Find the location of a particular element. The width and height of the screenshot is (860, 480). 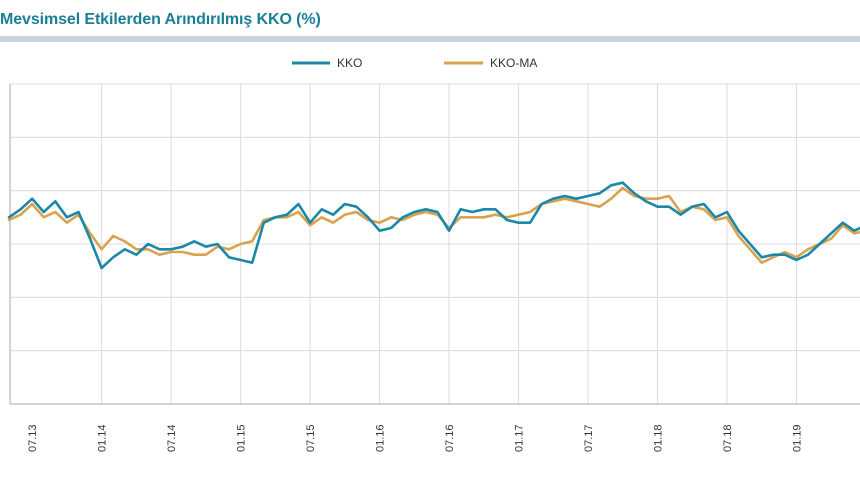

x-tick-label: 01.16 is located at coordinates (381, 438).